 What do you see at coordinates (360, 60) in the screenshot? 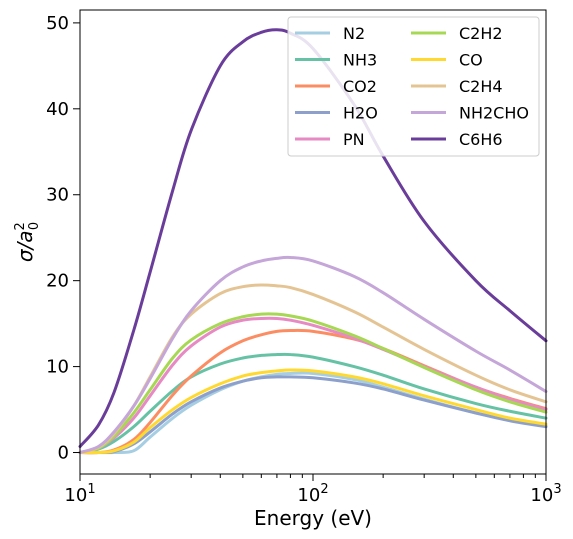
I see `legend-label-nh3: NH3` at bounding box center [360, 60].